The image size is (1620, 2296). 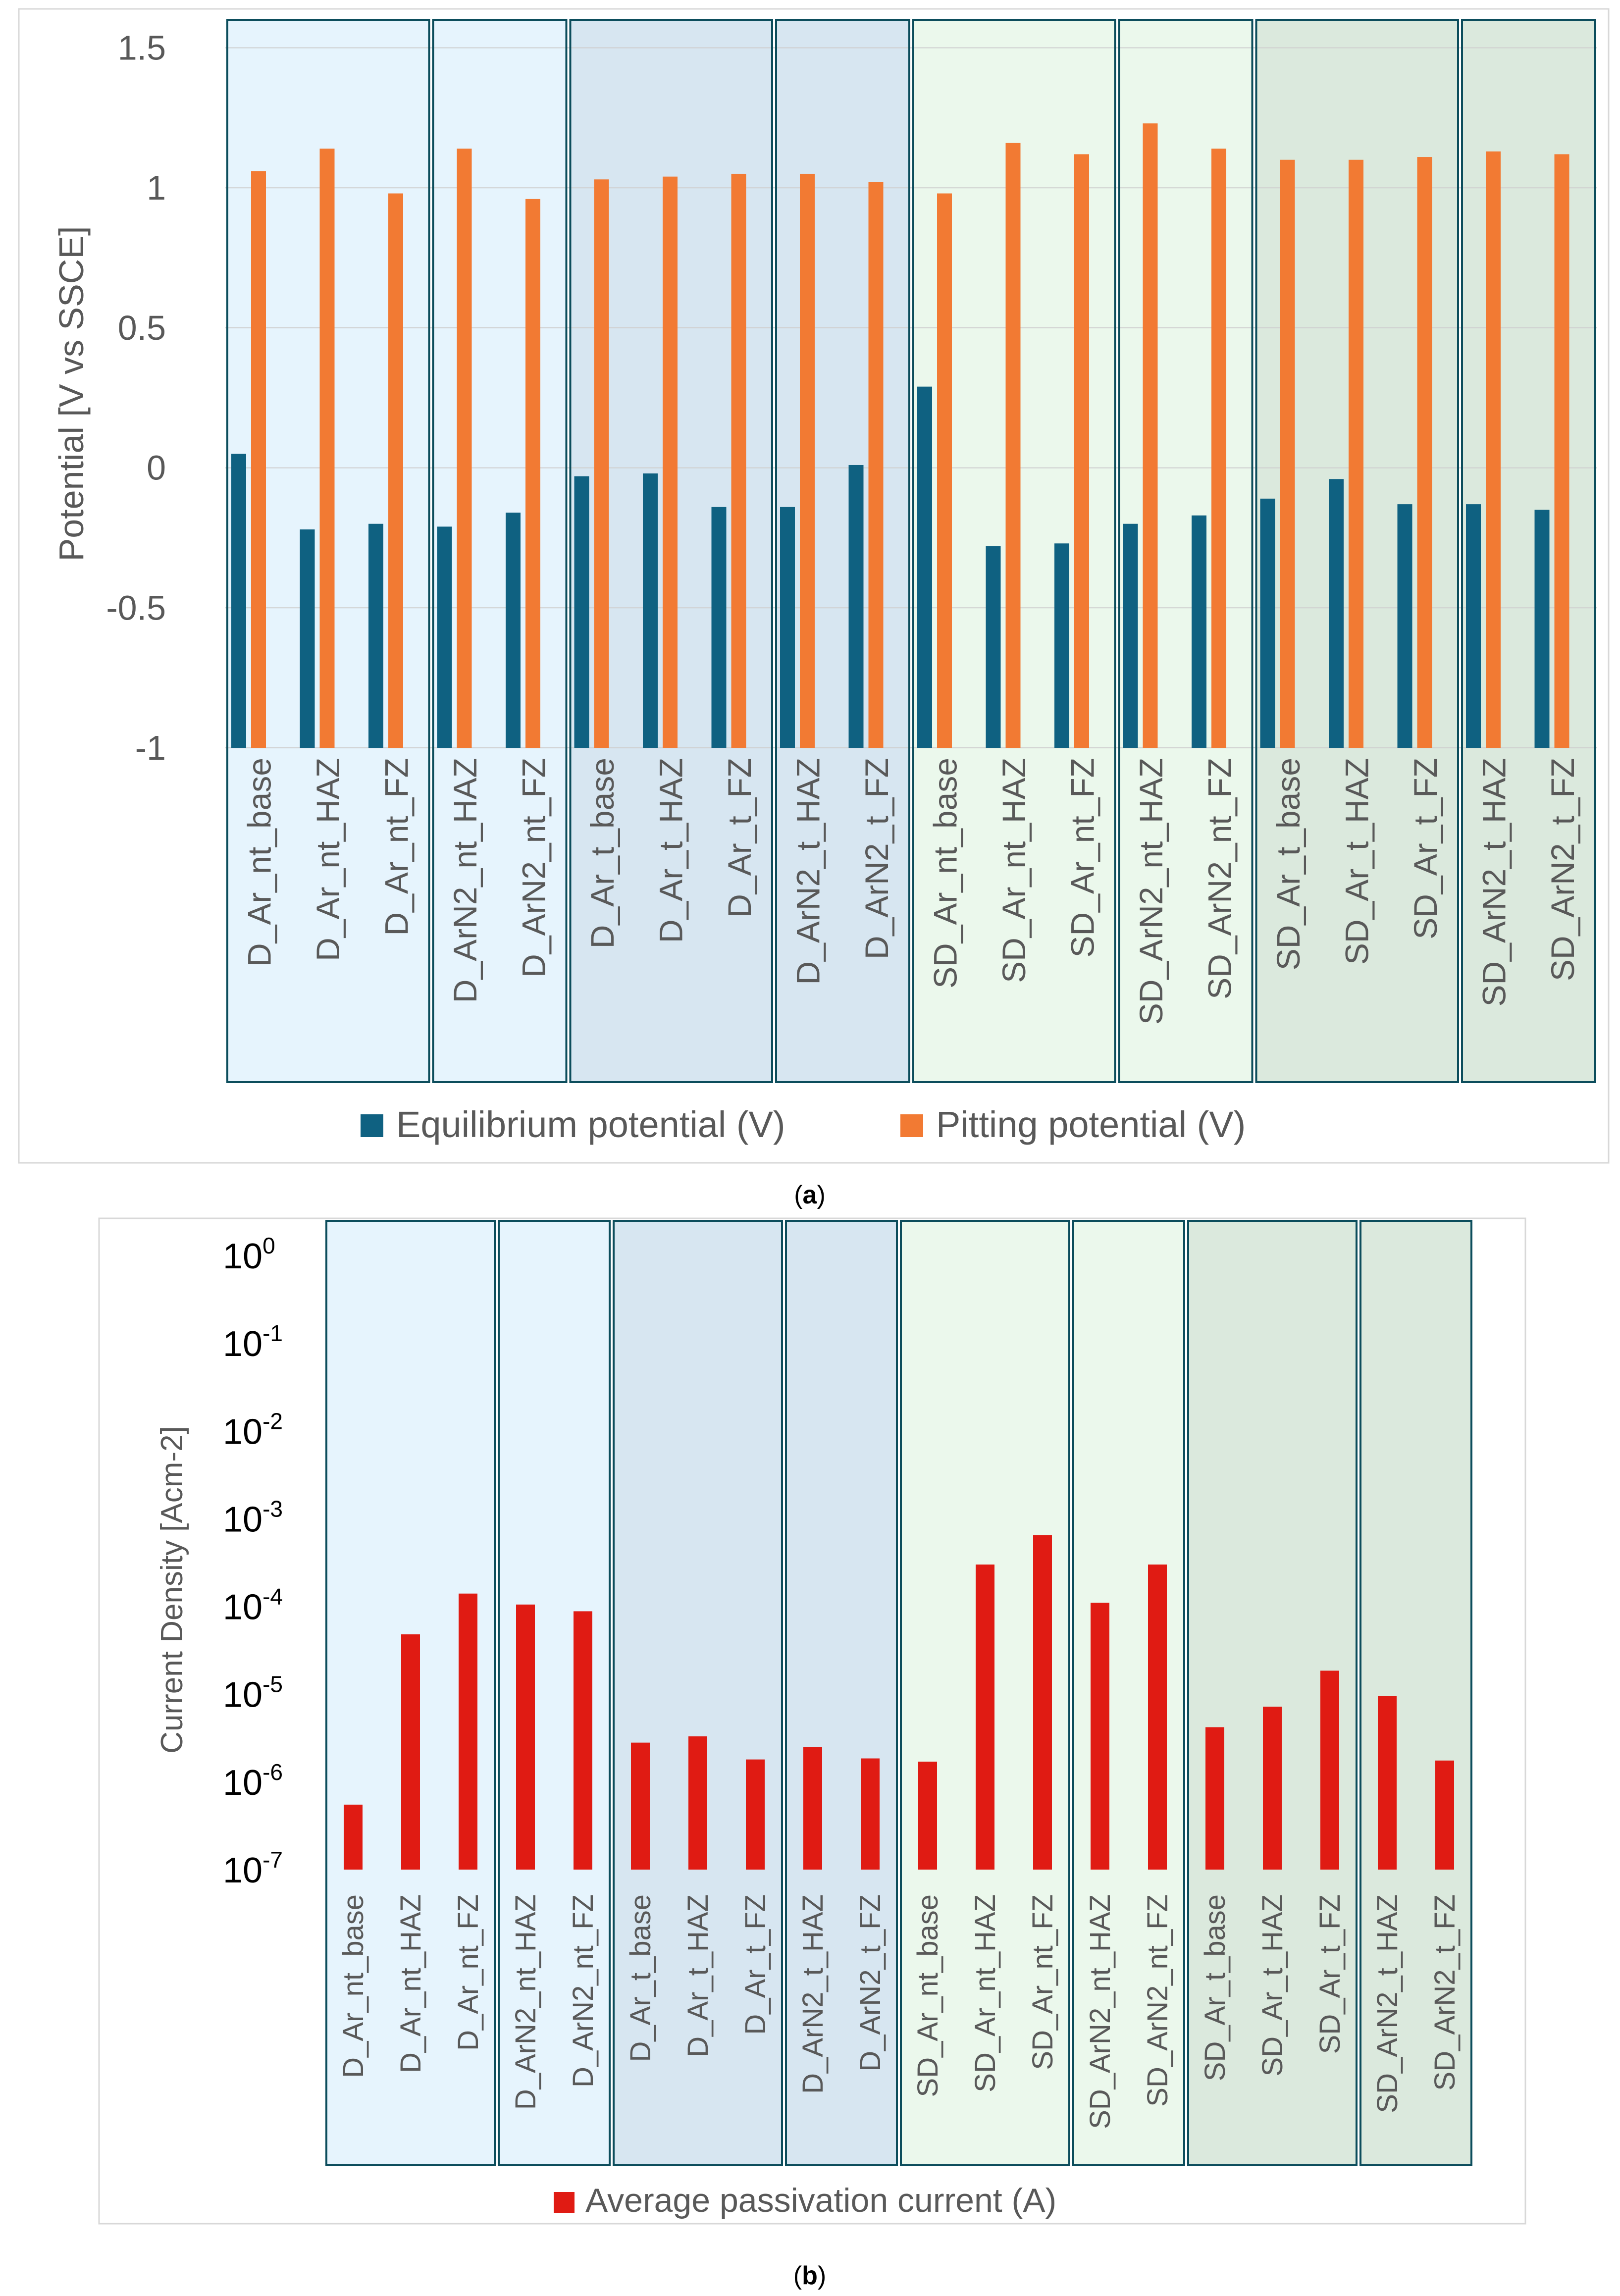 I want to click on x-tick-label: SD_Ar_nt_HAZ, so click(x=1013, y=870).